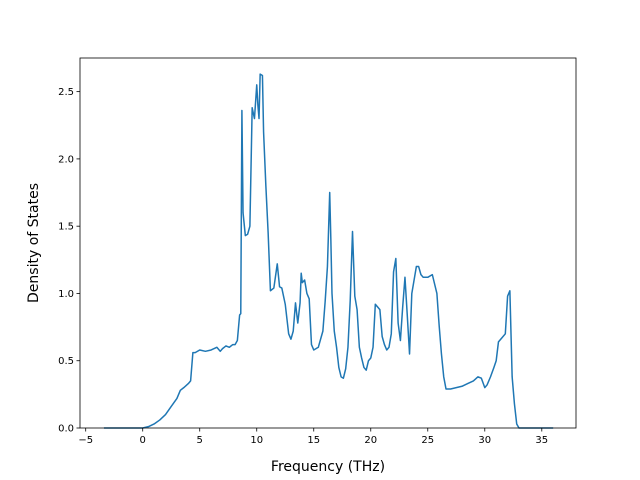 The image size is (640, 480). What do you see at coordinates (69, 261) in the screenshot?
I see `y-axis-ticks: 0.0 0.5 1.0 1.5 2.0 2.5` at bounding box center [69, 261].